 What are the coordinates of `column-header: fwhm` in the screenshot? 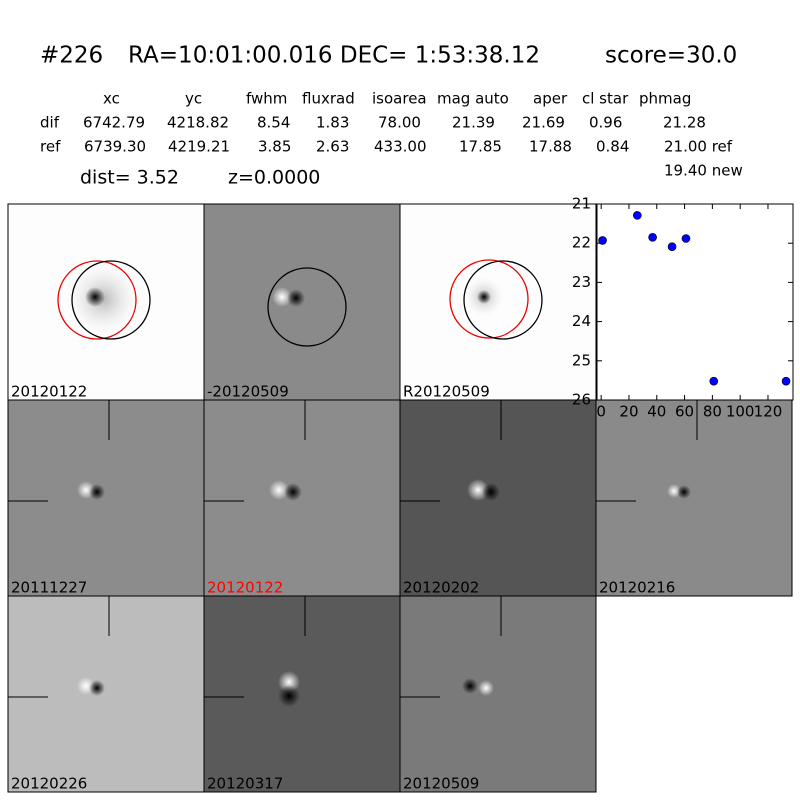 It's located at (266, 99).